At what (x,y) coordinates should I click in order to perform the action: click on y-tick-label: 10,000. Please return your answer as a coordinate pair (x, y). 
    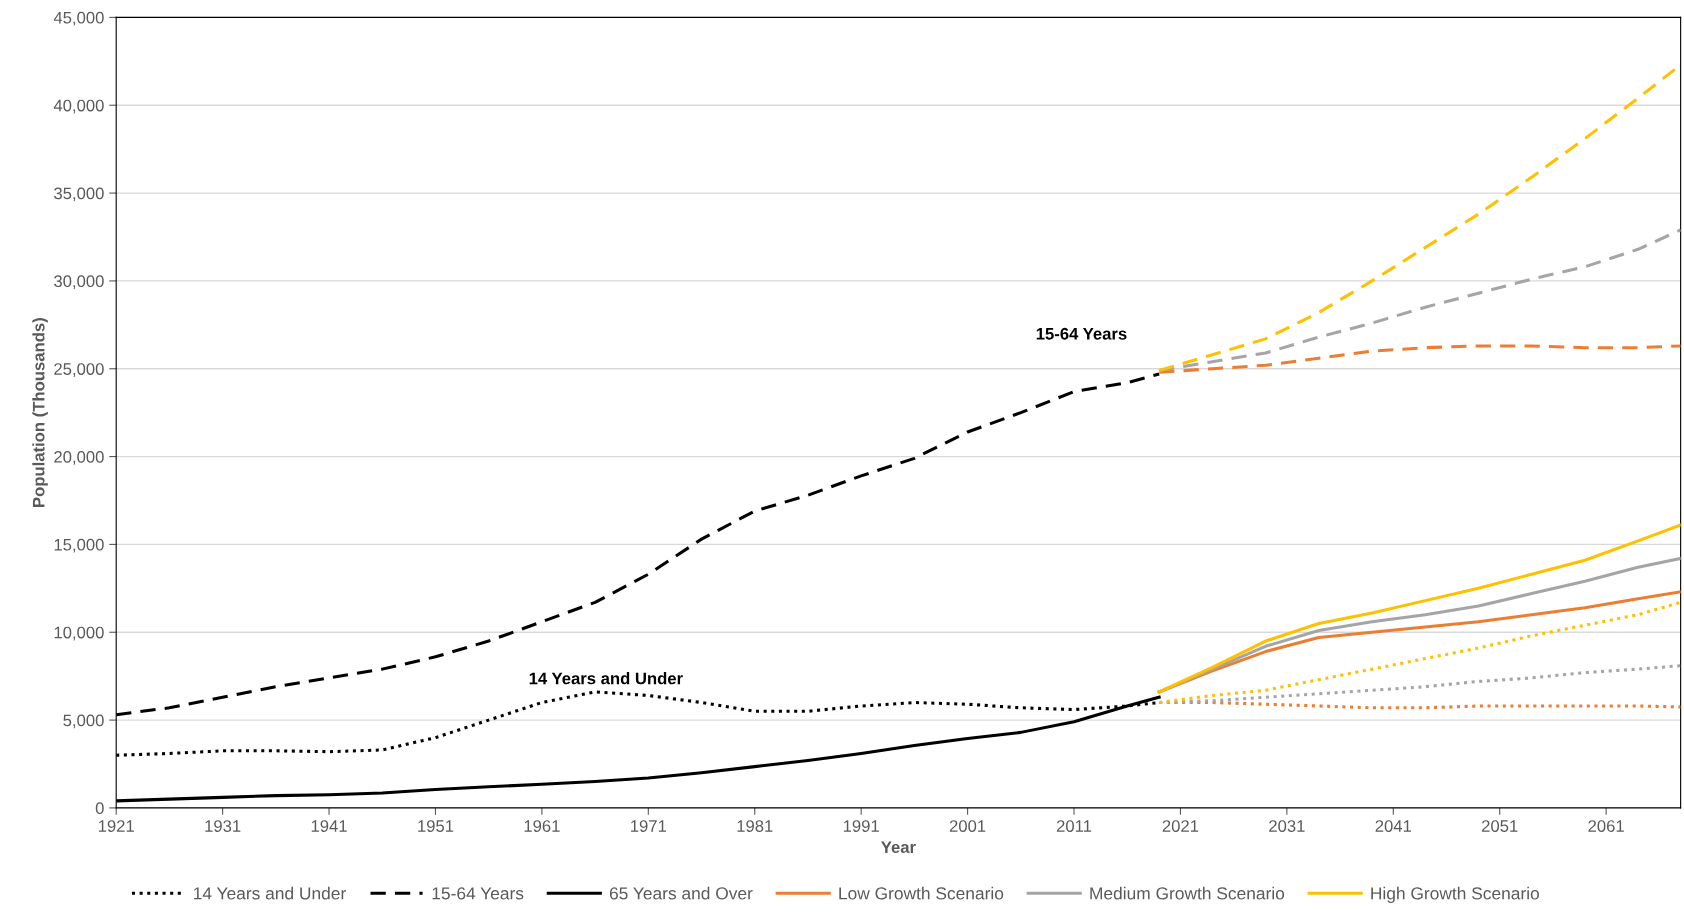
    Looking at the image, I should click on (79, 633).